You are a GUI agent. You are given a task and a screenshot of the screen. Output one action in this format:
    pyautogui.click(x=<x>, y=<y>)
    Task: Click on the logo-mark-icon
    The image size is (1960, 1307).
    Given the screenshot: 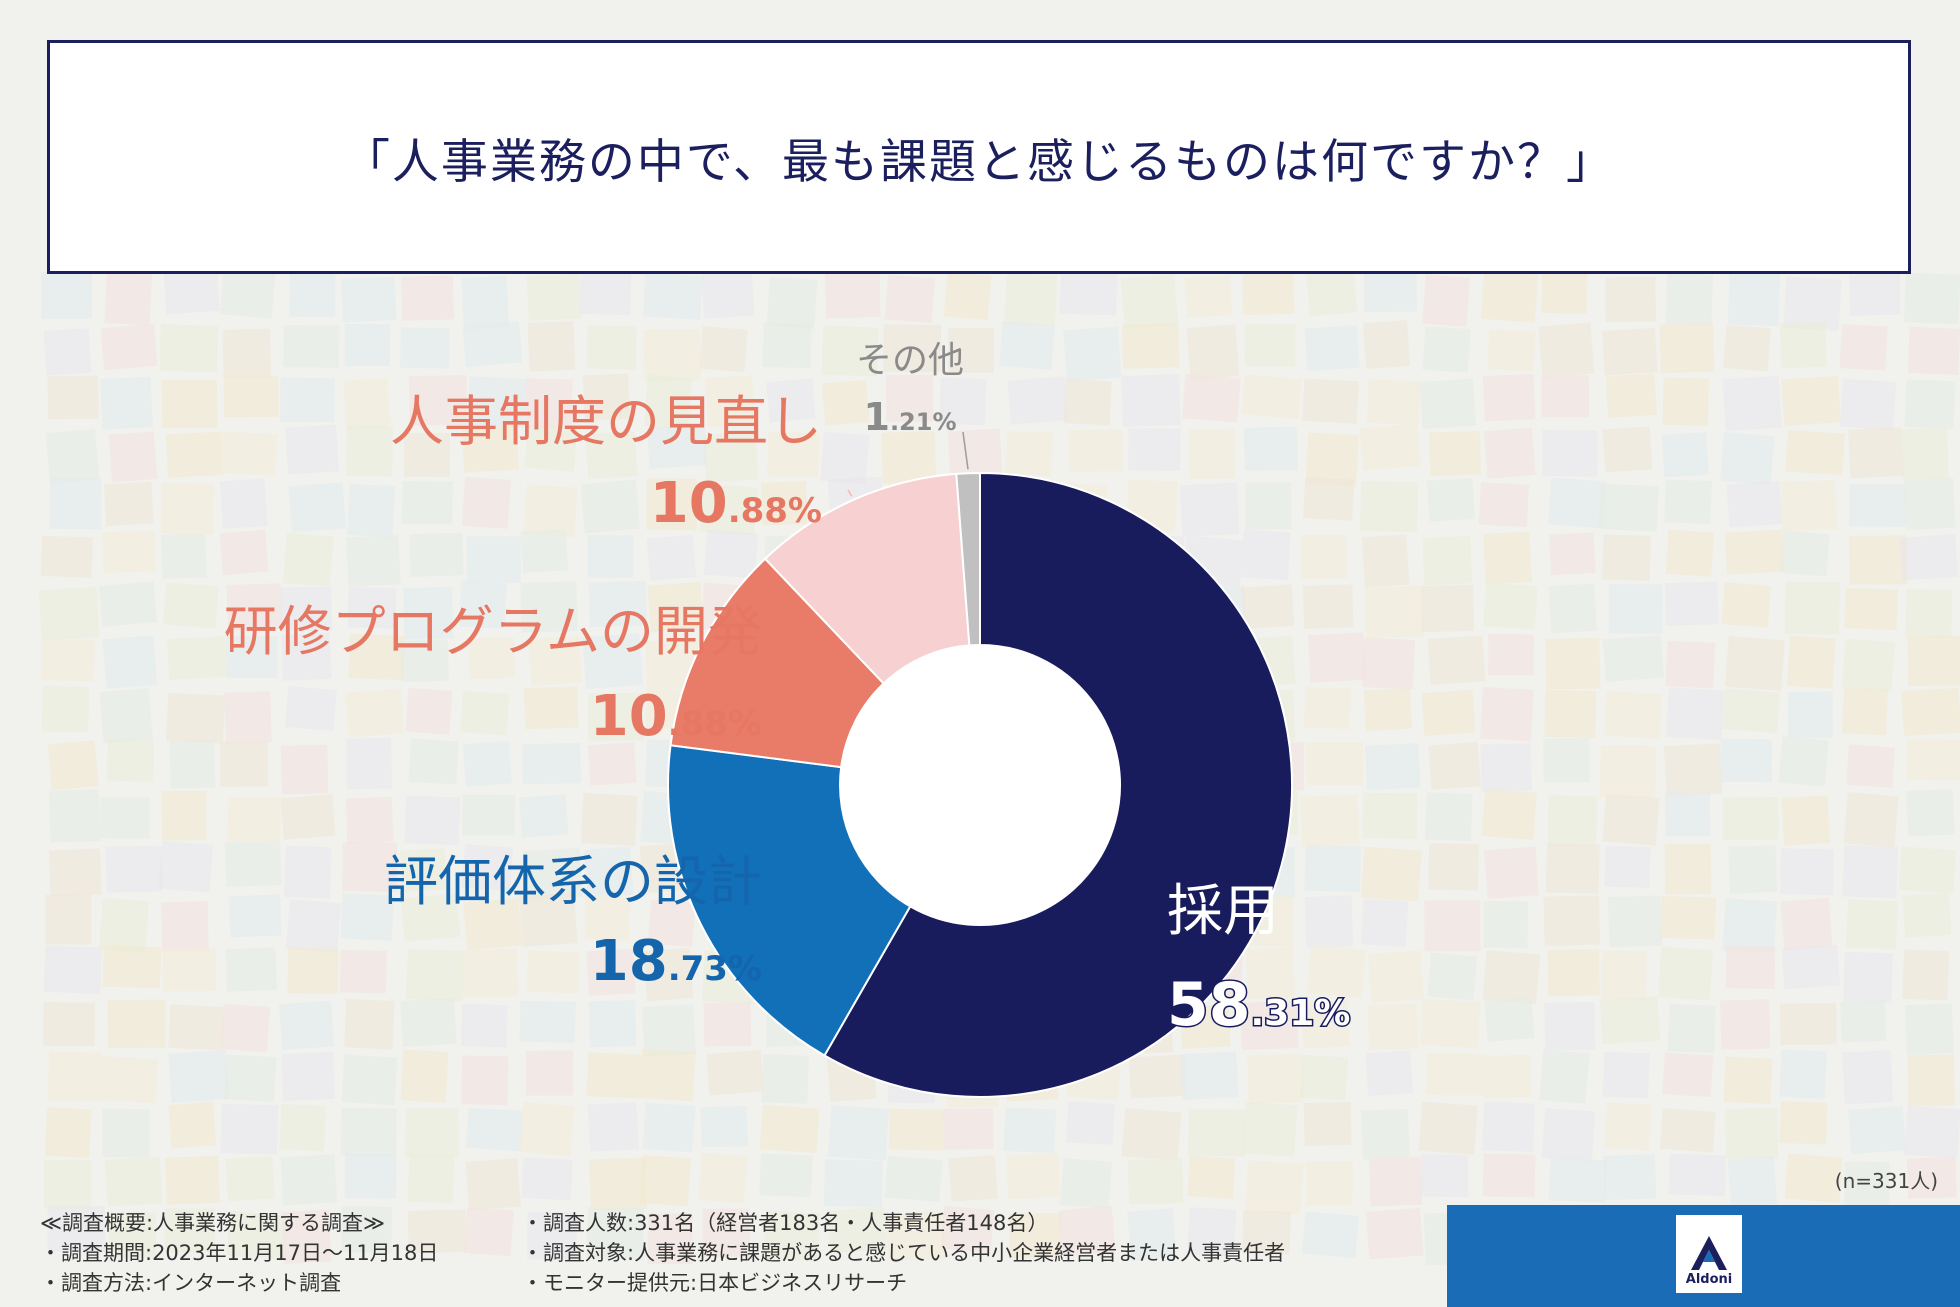 What is the action you would take?
    pyautogui.click(x=1709, y=1253)
    